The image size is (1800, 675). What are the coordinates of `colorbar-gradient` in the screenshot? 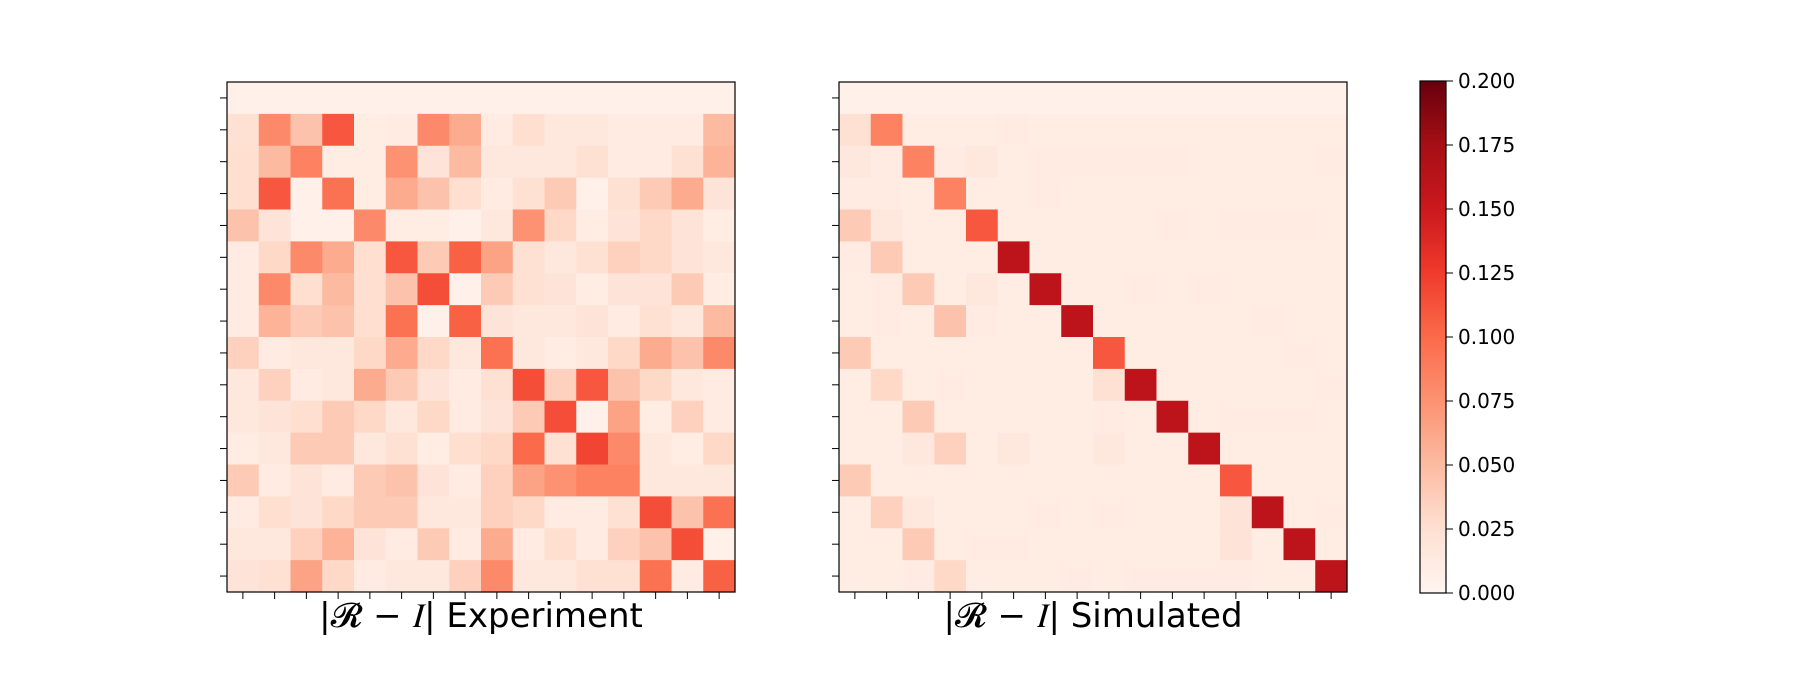 It's located at (1433, 337).